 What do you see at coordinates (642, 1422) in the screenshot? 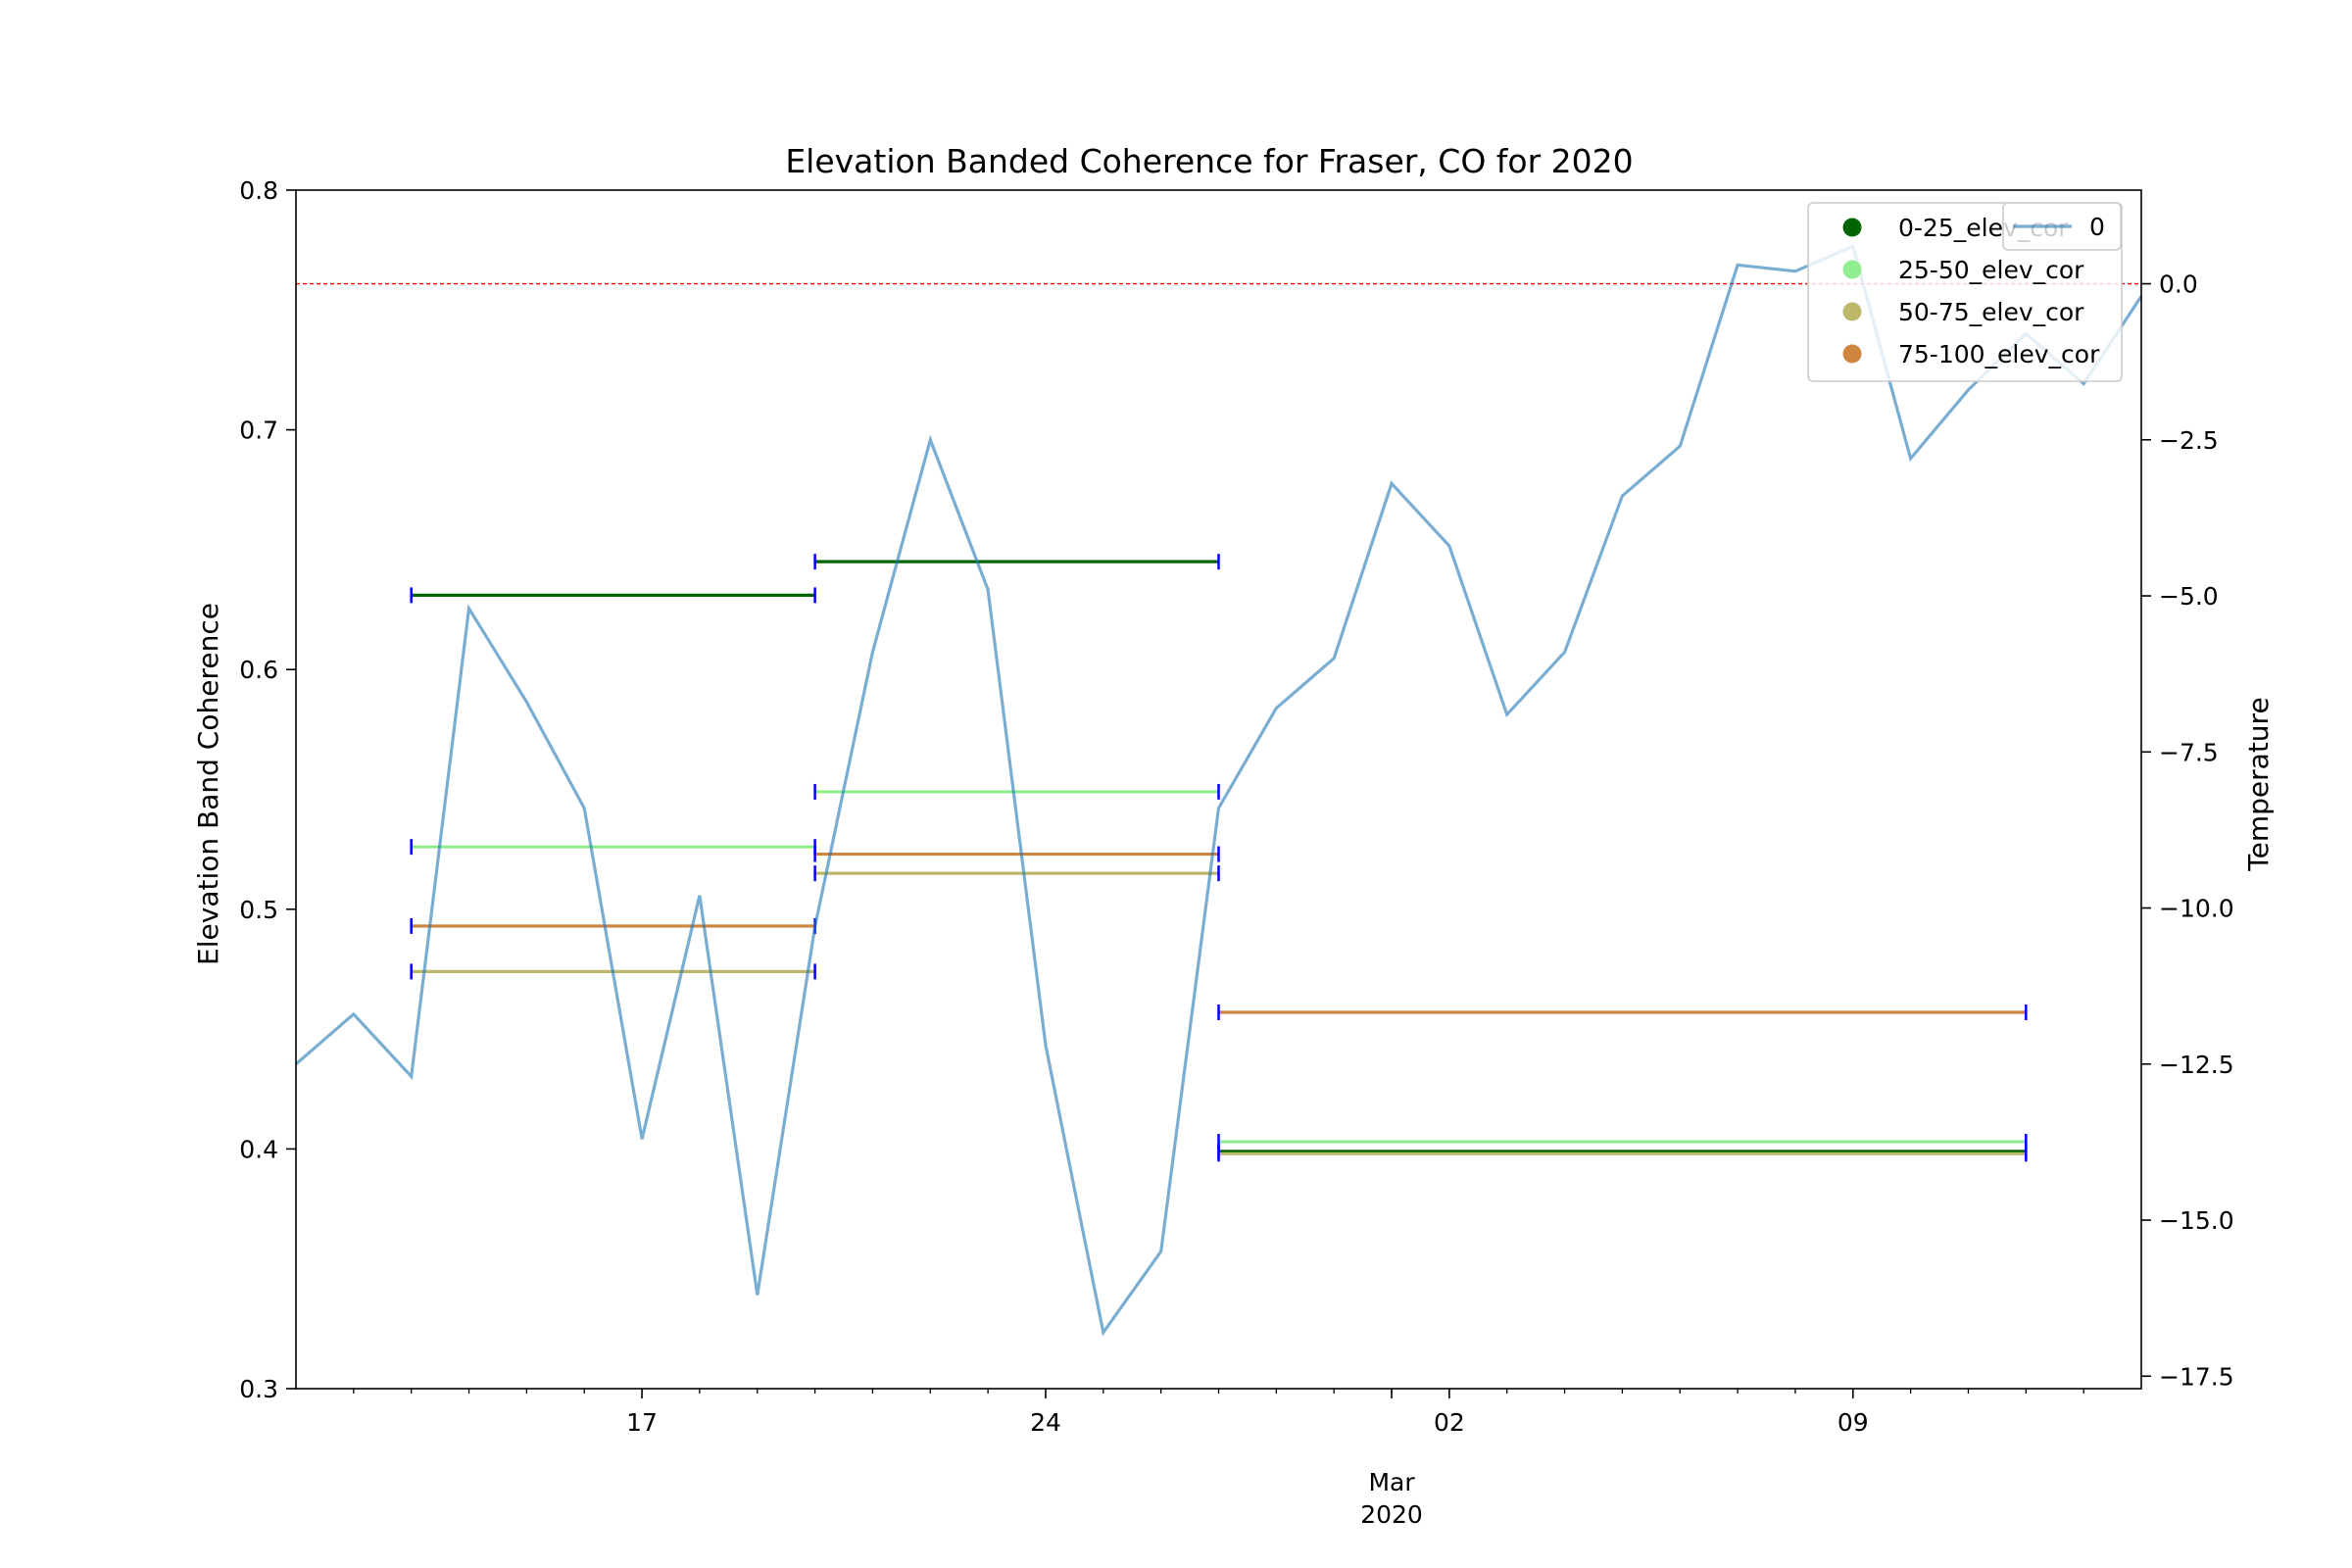
I see `x-tick-label: 17` at bounding box center [642, 1422].